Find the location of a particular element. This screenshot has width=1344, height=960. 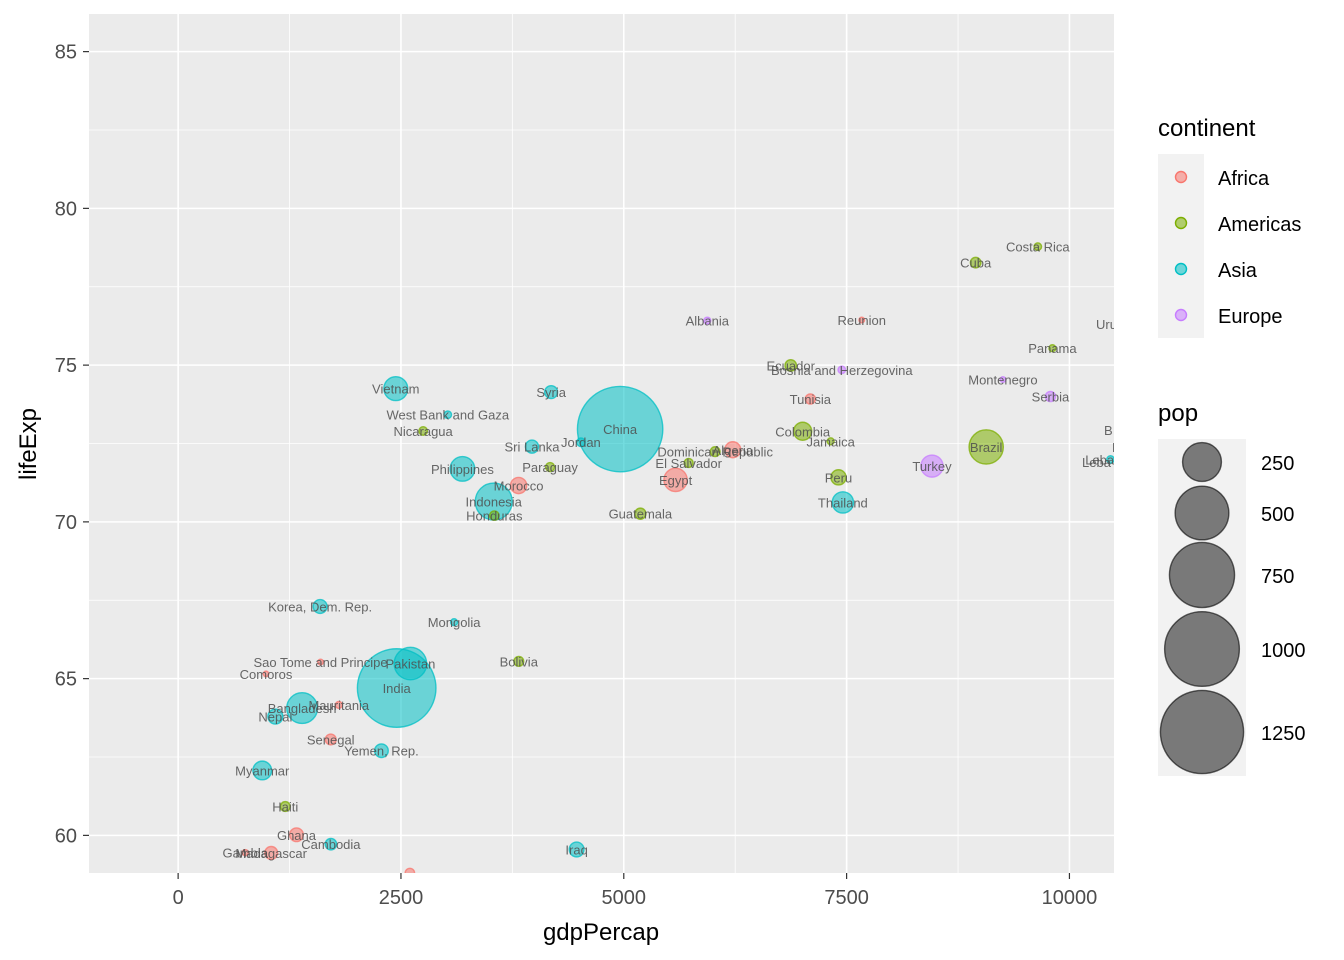

point-label: Cuba is located at coordinates (976, 263).